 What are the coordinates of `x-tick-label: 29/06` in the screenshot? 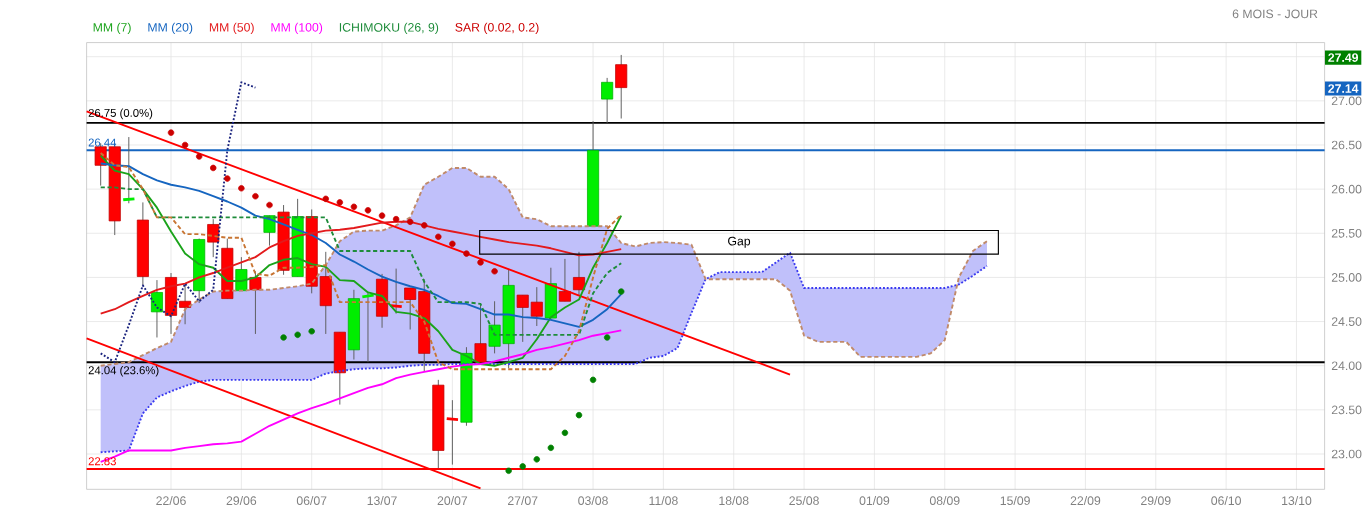 It's located at (241, 500).